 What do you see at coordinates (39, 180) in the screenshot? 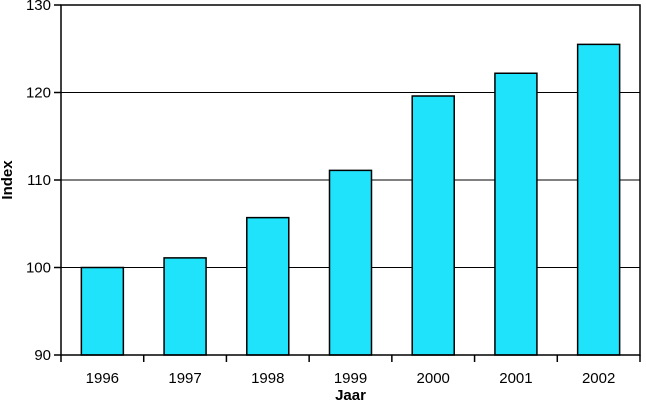
I see `y-tick-label: 110` at bounding box center [39, 180].